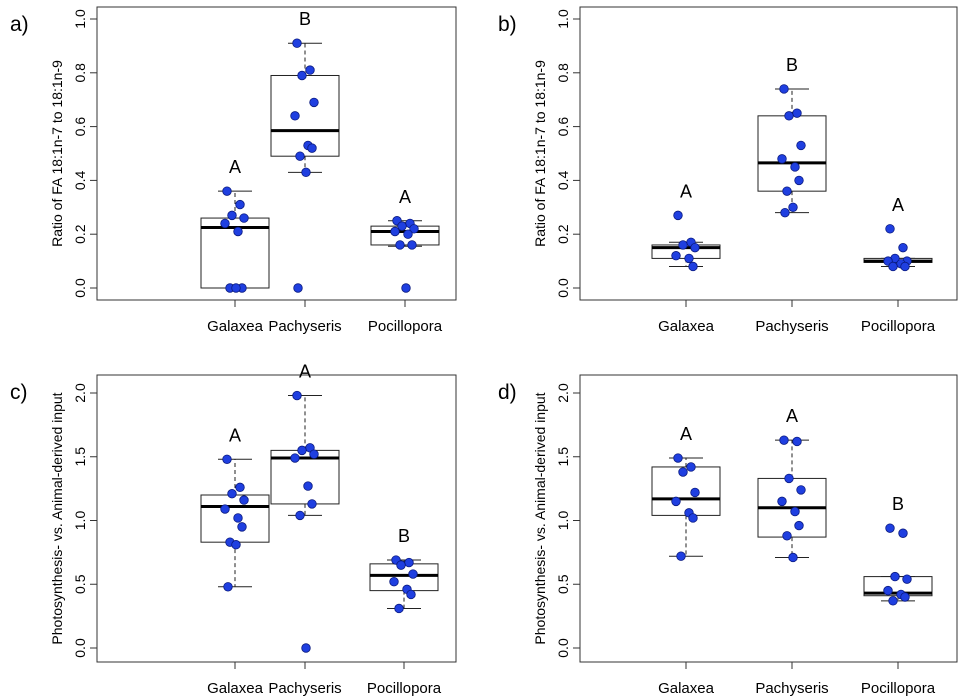 The height and width of the screenshot is (700, 969). Describe the element at coordinates (80, 180) in the screenshot. I see `y-tick-label: 0.4` at that location.